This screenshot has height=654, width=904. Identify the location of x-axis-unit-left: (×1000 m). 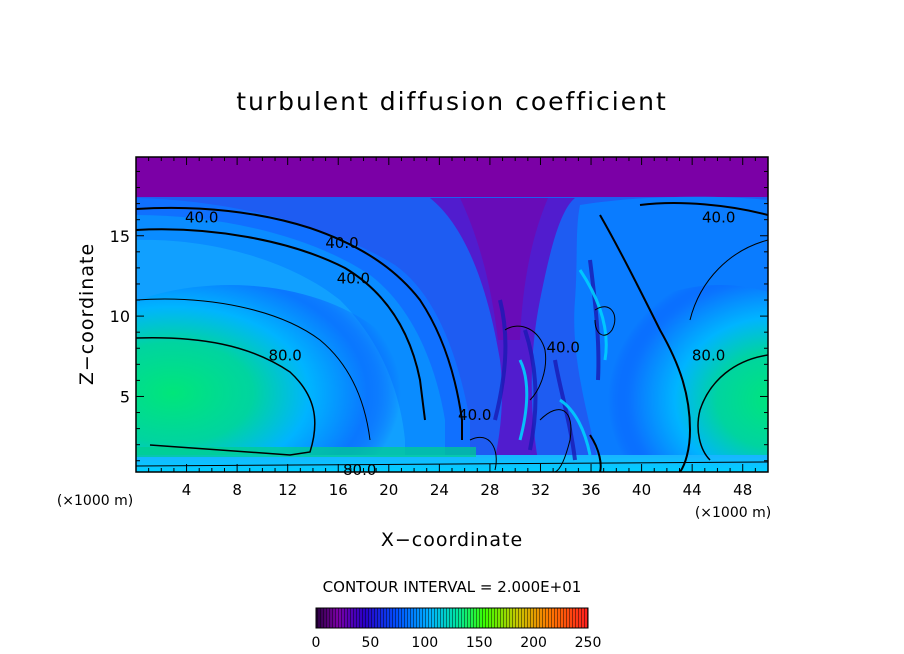
(95, 501).